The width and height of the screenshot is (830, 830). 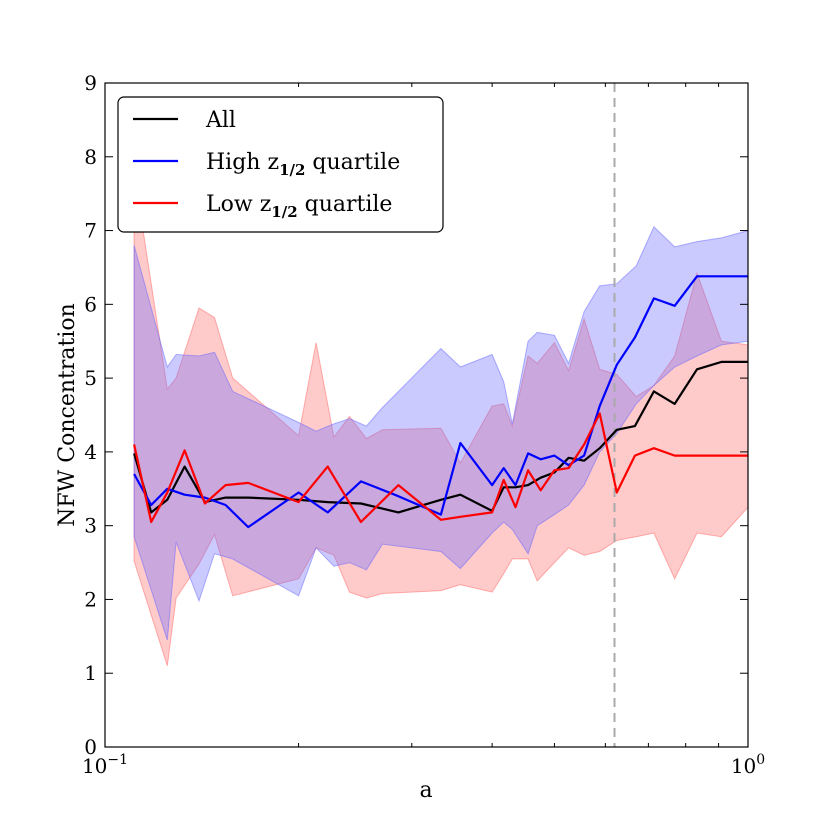 I want to click on legend-label-low: Low z1/2 quartile, so click(x=299, y=206).